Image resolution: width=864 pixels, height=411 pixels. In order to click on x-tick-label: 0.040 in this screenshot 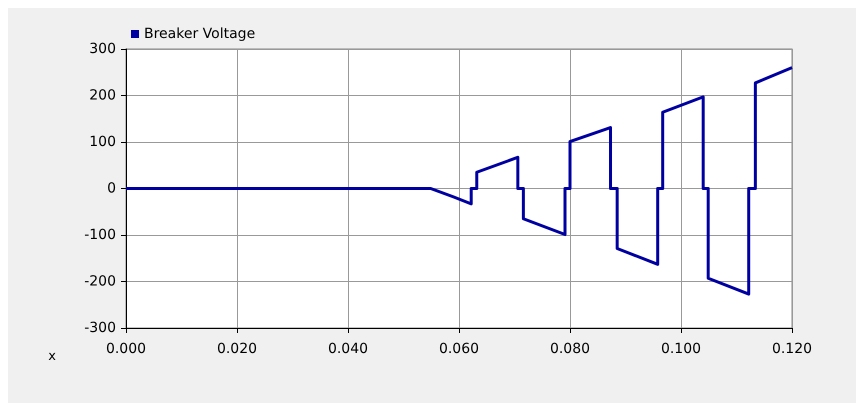, I will do `click(348, 349)`.